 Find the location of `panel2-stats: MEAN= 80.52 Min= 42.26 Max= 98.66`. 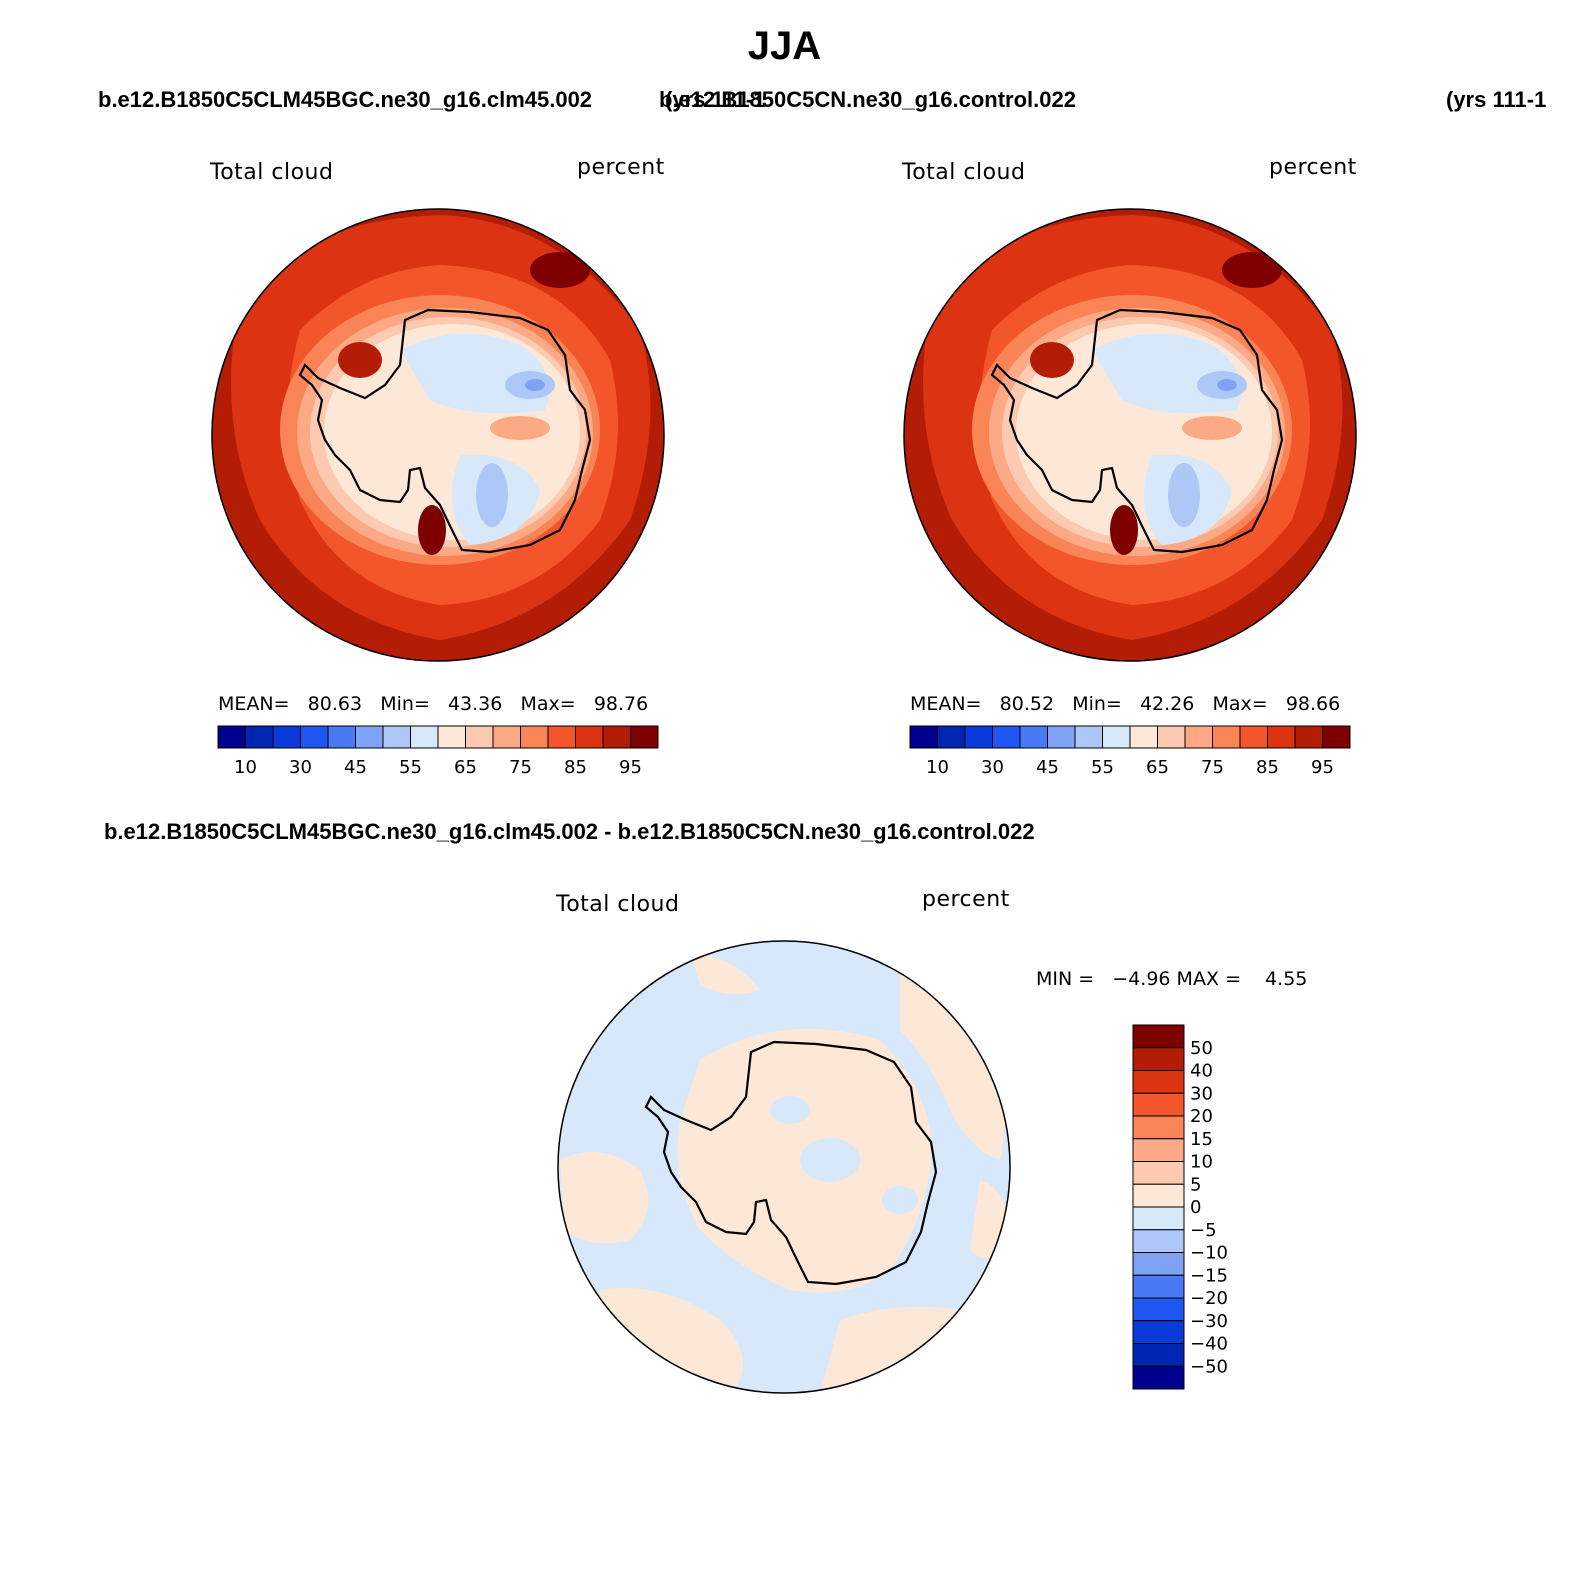

panel2-stats: MEAN= 80.52 Min= 42.26 Max= 98.66 is located at coordinates (1125, 704).